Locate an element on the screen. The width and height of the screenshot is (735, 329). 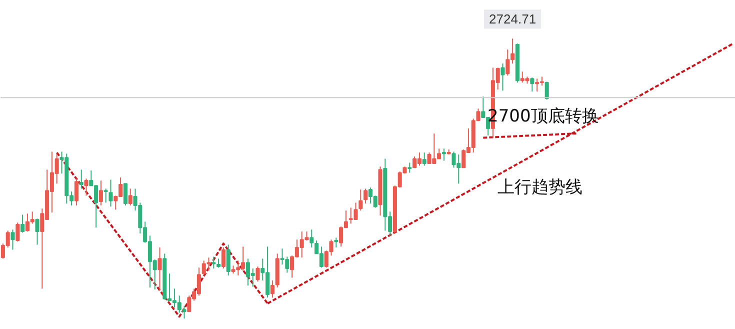
annotation: 上行趋势线 is located at coordinates (540, 188).